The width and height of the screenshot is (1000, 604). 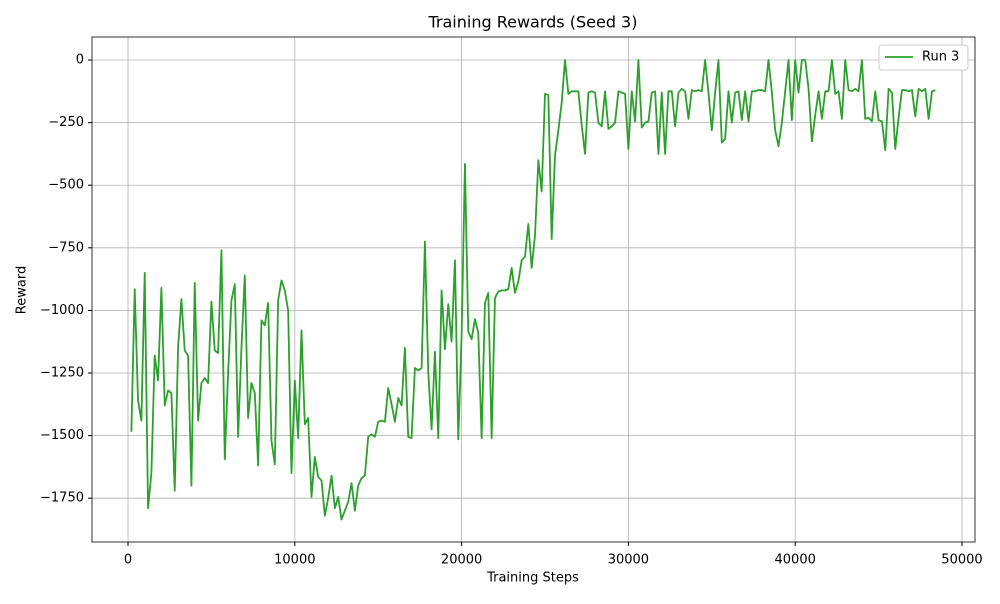 What do you see at coordinates (66, 185) in the screenshot?
I see `y-tick-label: −500` at bounding box center [66, 185].